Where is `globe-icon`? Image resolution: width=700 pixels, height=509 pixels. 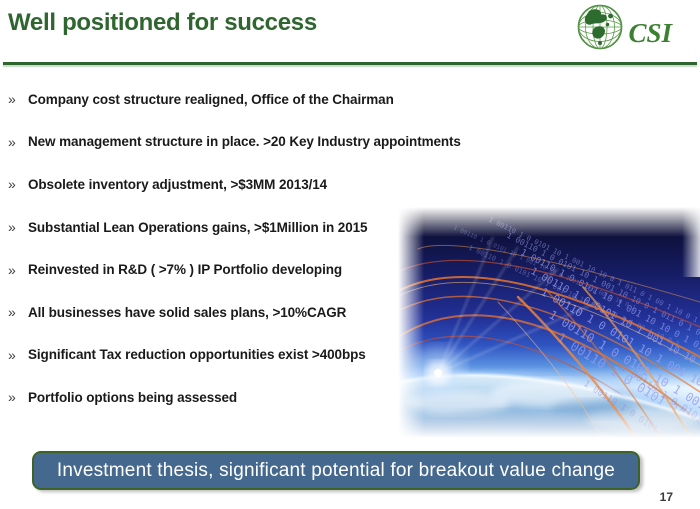 globe-icon is located at coordinates (600, 27).